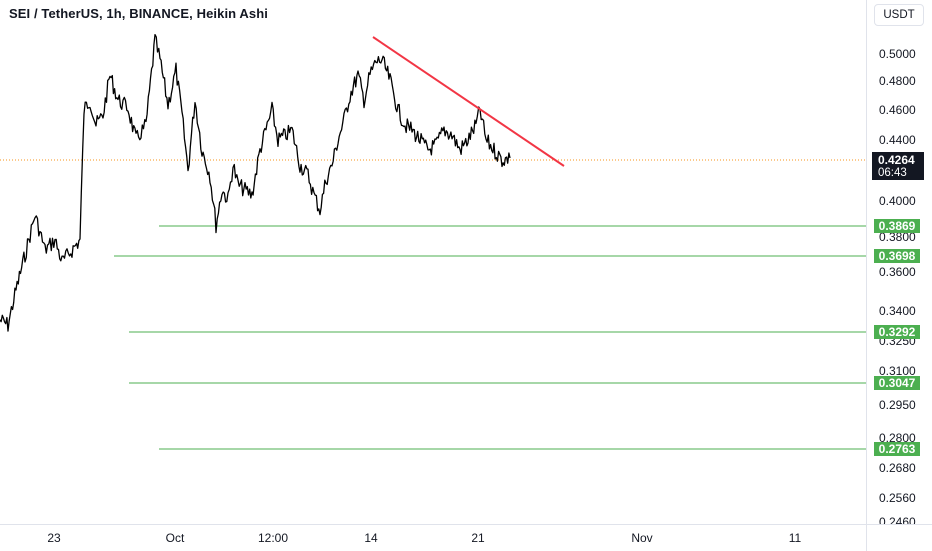  I want to click on level-price-tag: 0.2763, so click(897, 449).